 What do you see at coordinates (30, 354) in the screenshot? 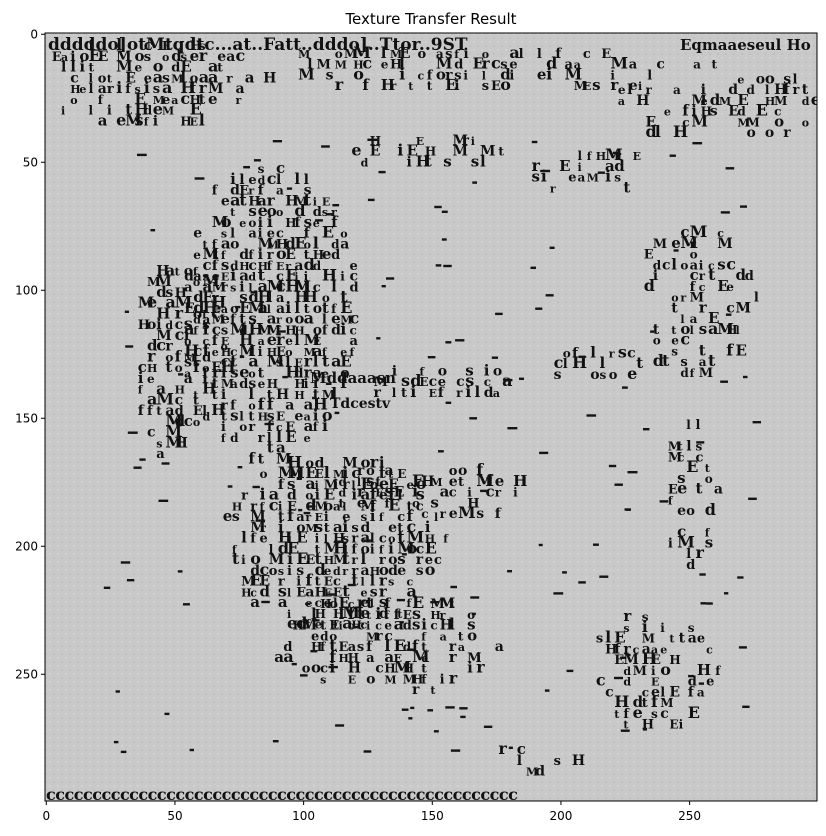
I see `y-axis: 0 50 100 150 200 250` at bounding box center [30, 354].